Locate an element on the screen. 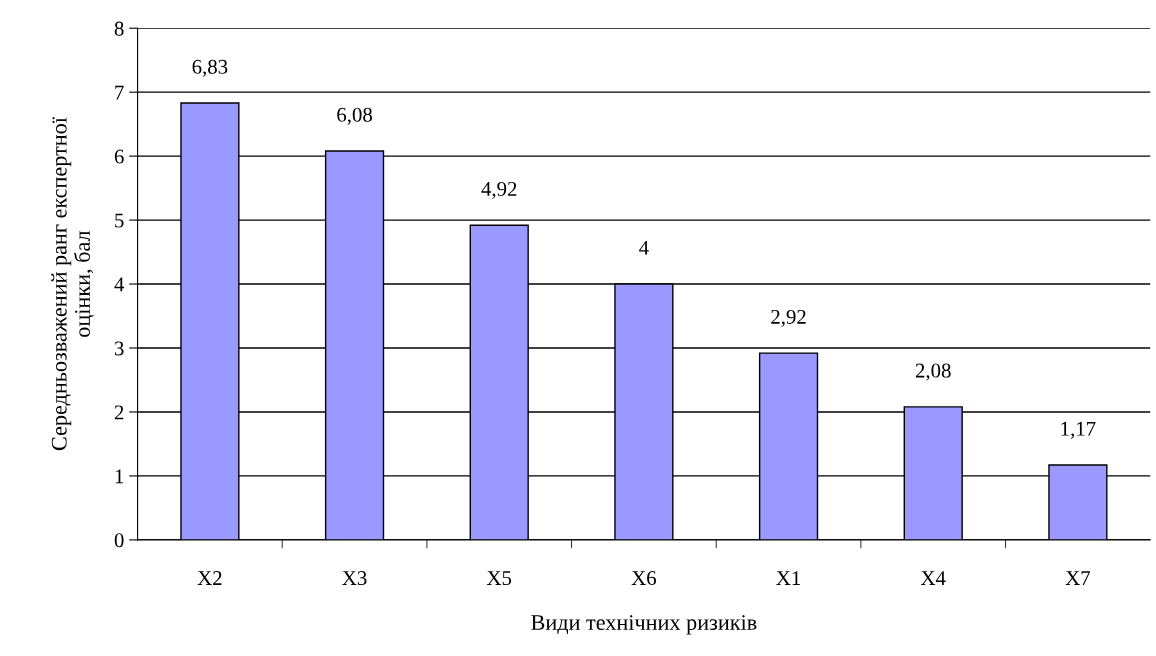 This screenshot has width=1156, height=656. y-axis-title: Середньозважений ранг експертної оцінки, бал is located at coordinates (73, 284).